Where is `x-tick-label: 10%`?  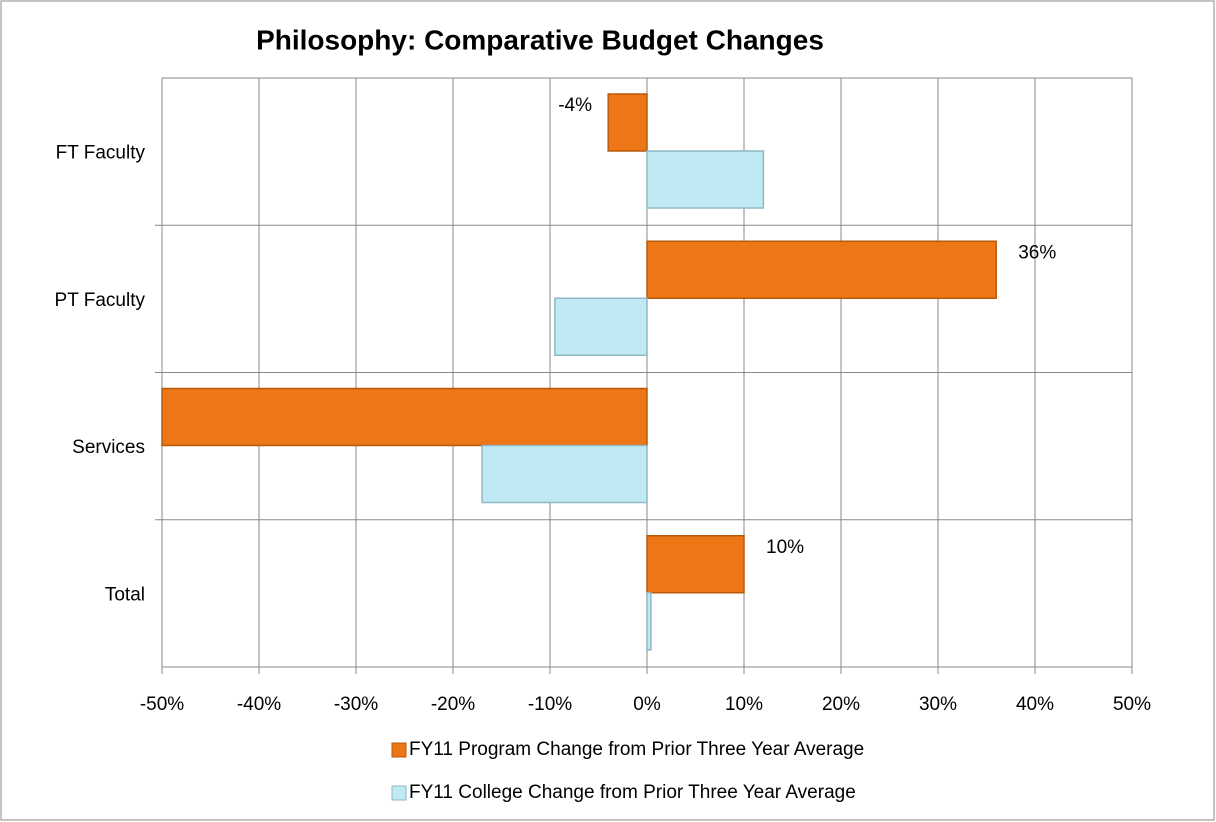
x-tick-label: 10% is located at coordinates (744, 704).